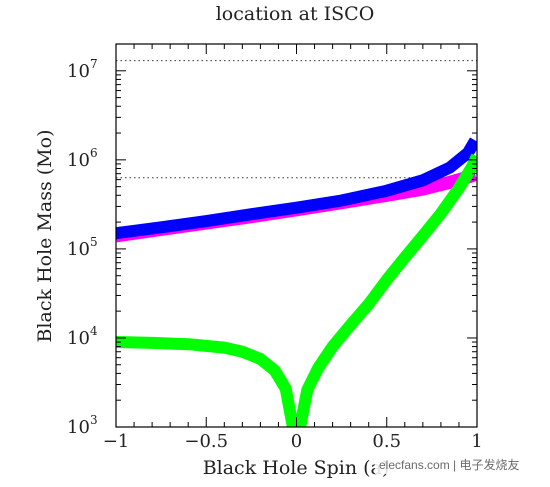 The height and width of the screenshot is (487, 550). Describe the element at coordinates (449, 464) in the screenshot. I see `watermark-text: elecfans.com | 电子发烧友` at that location.